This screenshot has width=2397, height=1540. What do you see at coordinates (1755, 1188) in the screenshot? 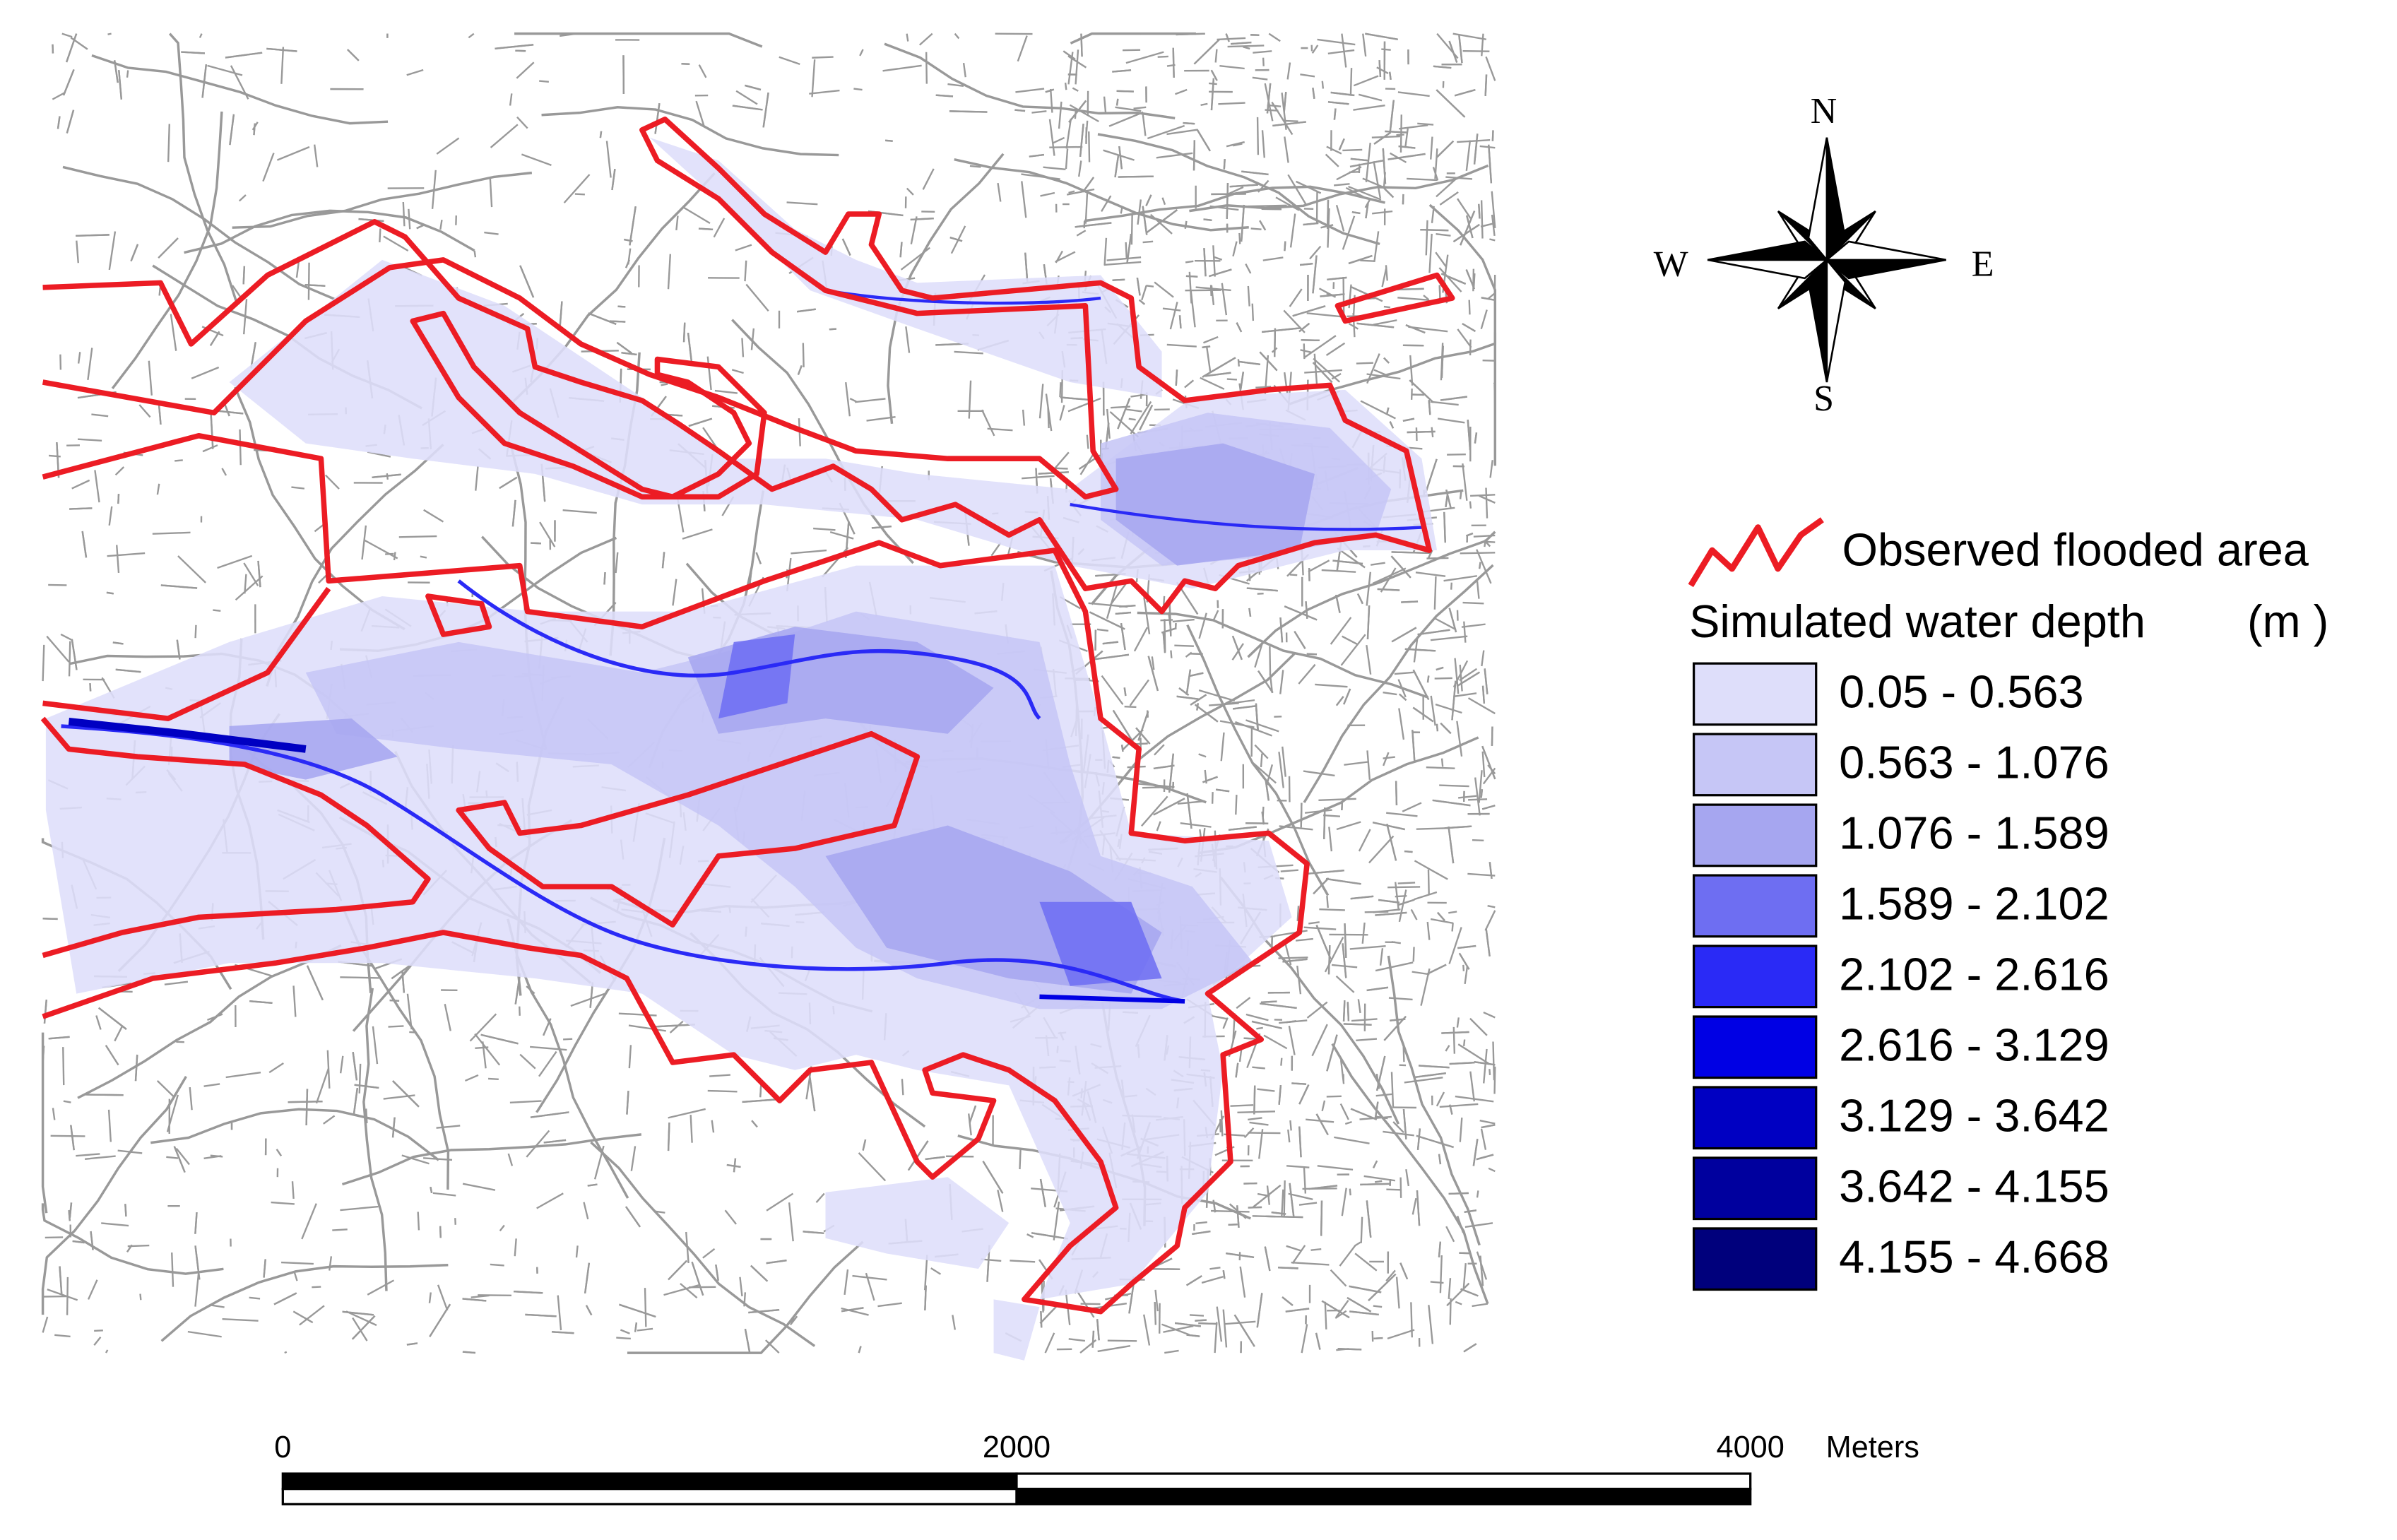
I see `legend-swatch` at bounding box center [1755, 1188].